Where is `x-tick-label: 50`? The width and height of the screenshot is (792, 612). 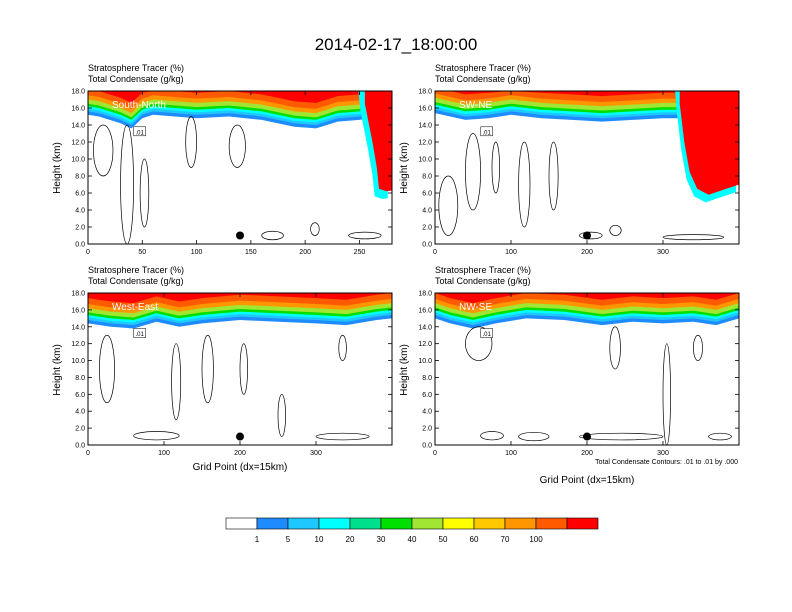
x-tick-label: 50 is located at coordinates (142, 252).